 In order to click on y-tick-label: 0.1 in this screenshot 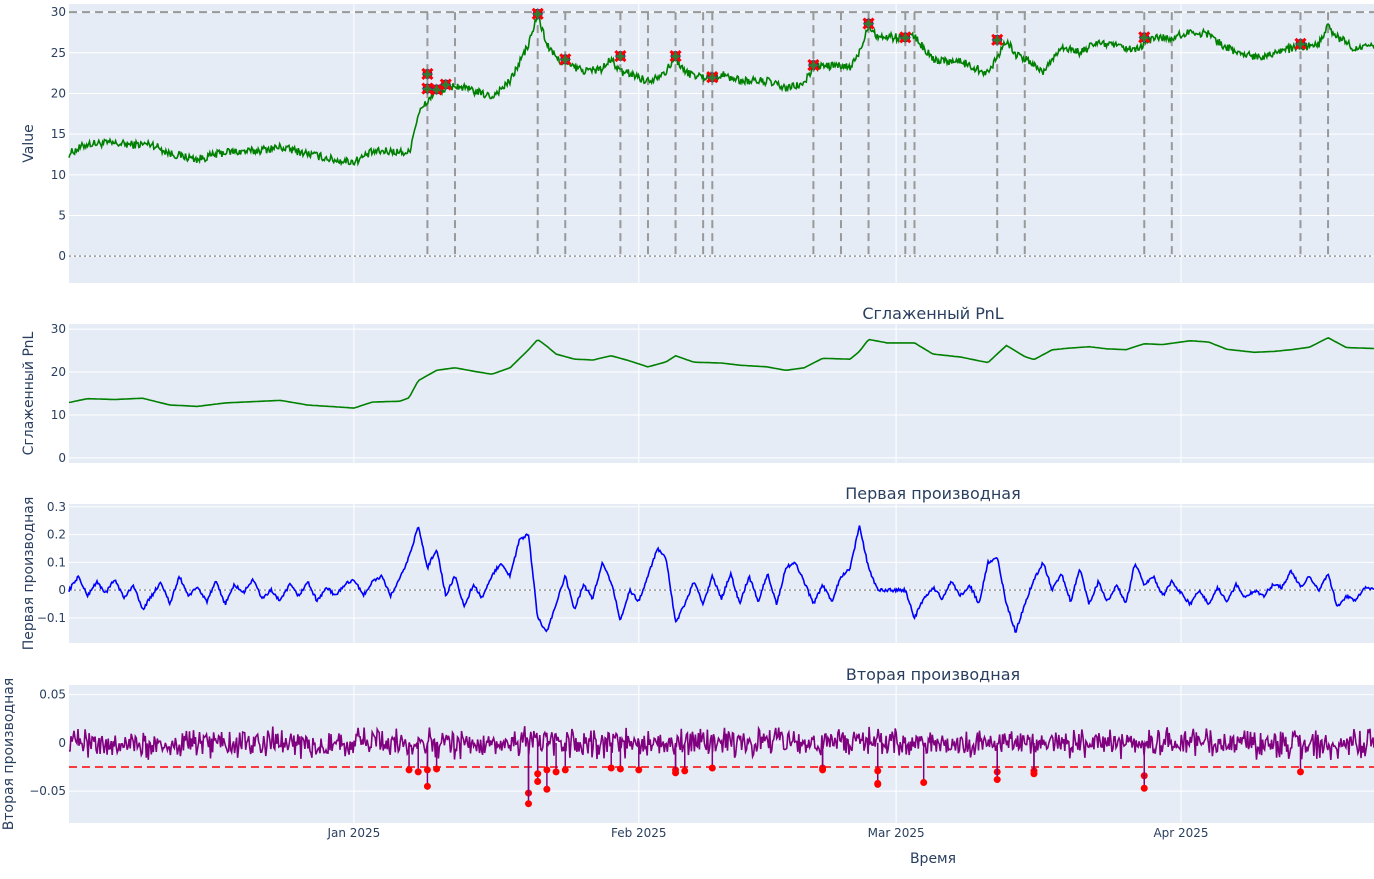, I will do `click(56, 562)`.